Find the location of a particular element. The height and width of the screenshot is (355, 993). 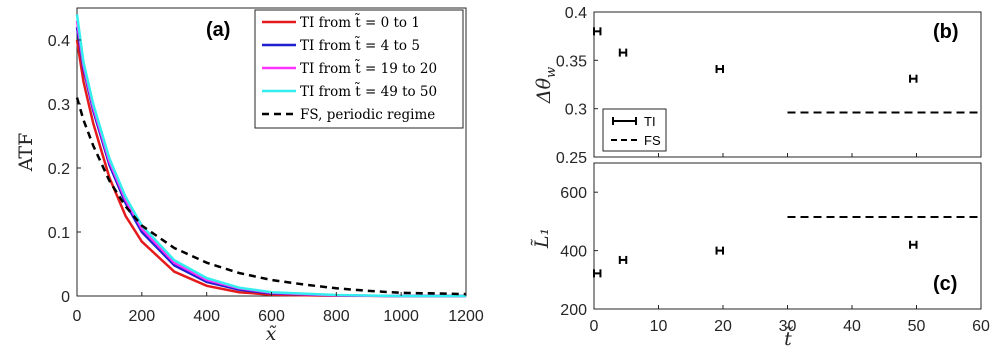

panel-a-y-ticks: 0 0.1 0.2 0.3 0.4 is located at coordinates (64, 169).